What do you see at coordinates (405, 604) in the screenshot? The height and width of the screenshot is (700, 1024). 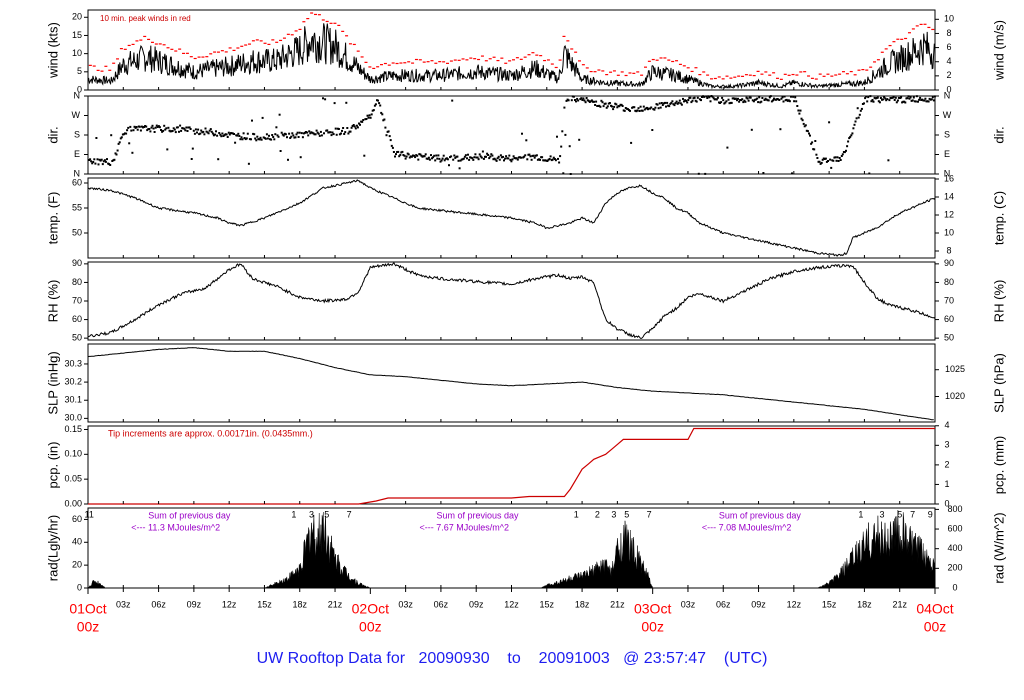 I see `time-tick-label: 03z` at bounding box center [405, 604].